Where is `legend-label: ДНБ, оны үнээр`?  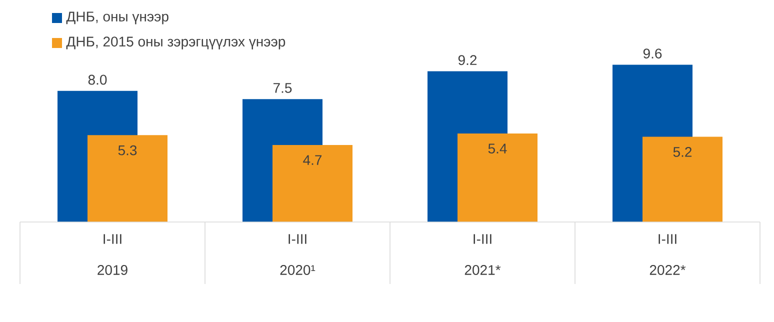 legend-label: ДНБ, оны үнээр is located at coordinates (117, 18).